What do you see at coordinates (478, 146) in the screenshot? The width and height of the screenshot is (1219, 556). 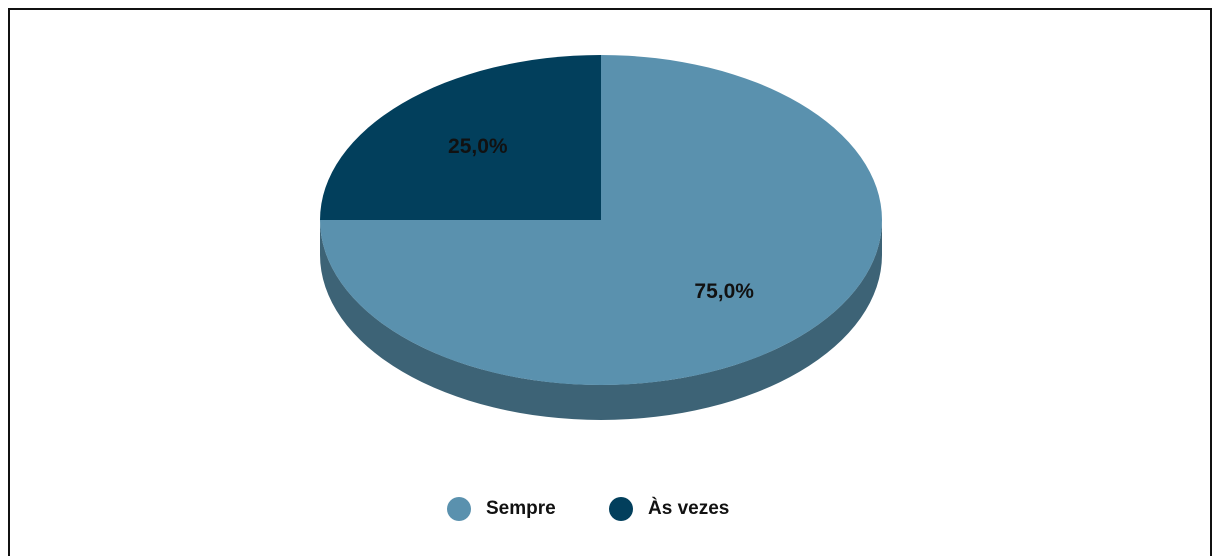 I see `data-label: 25,0%` at bounding box center [478, 146].